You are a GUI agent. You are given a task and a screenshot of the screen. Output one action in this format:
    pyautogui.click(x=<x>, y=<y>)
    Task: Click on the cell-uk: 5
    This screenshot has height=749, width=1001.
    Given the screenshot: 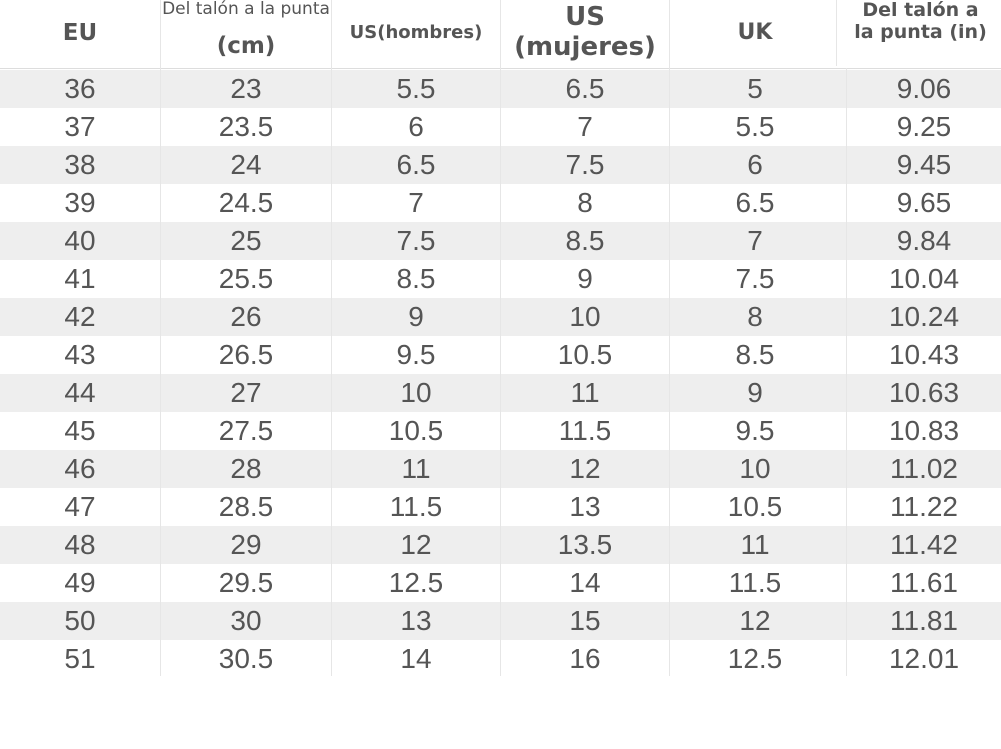 What is the action you would take?
    pyautogui.click(x=755, y=88)
    